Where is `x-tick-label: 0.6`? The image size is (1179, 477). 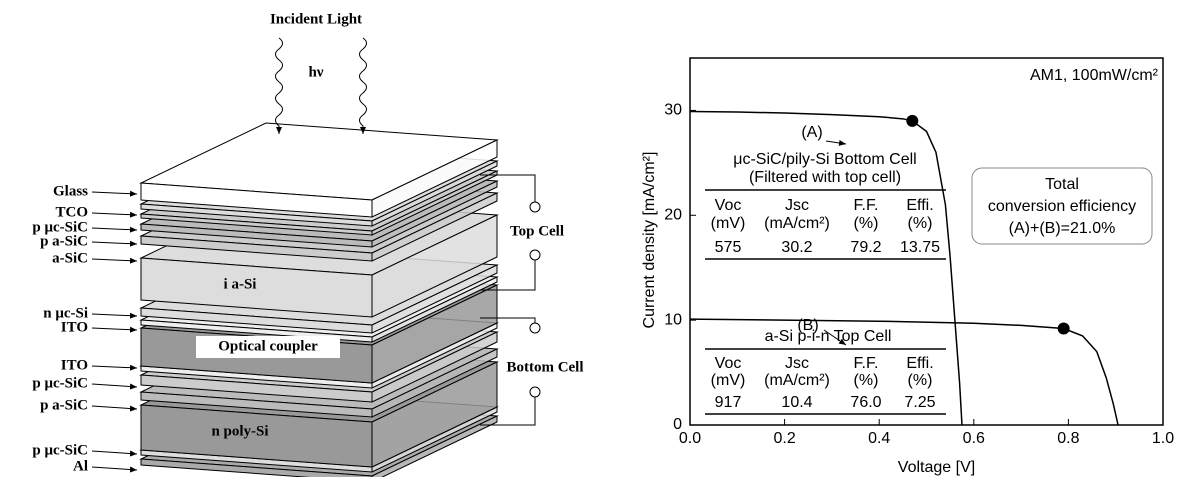 x-tick-label: 0.6 is located at coordinates (974, 438).